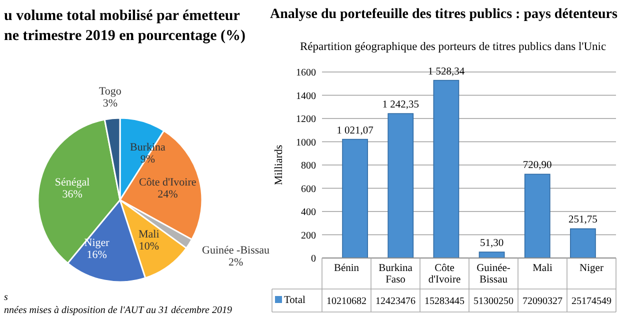 The height and width of the screenshot is (330, 620). What do you see at coordinates (447, 72) in the screenshot?
I see `data-label: 1 528,34` at bounding box center [447, 72].